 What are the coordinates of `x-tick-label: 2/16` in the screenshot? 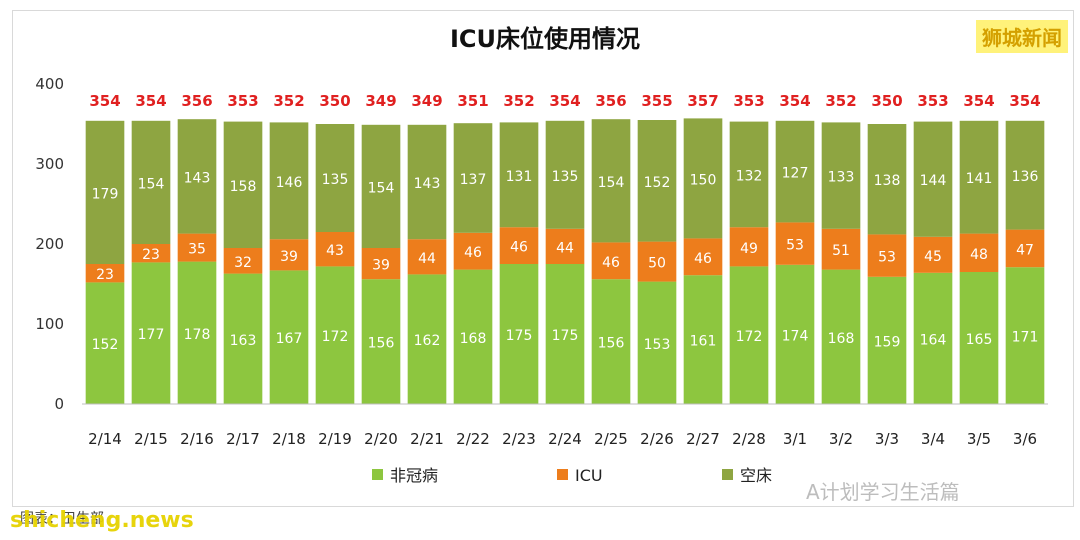 It's located at (197, 439).